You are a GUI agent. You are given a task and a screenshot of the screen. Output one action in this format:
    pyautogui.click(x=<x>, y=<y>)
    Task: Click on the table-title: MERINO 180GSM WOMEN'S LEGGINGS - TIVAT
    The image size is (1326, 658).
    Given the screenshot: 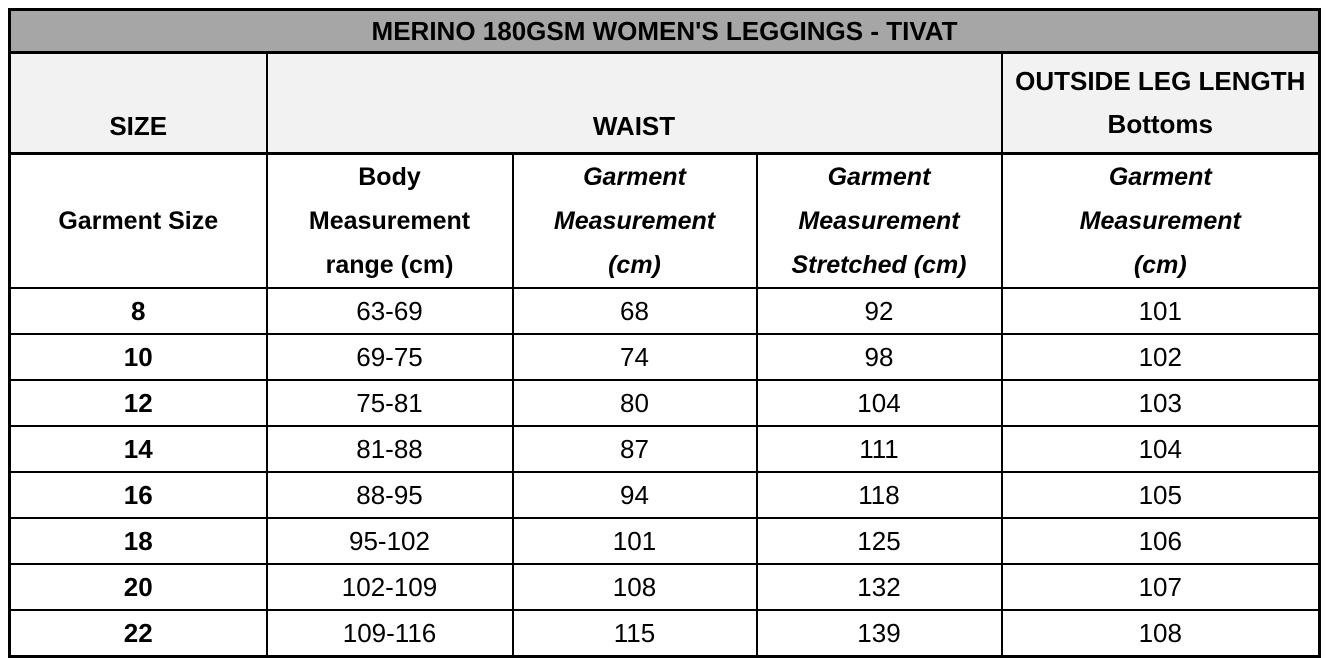 What is the action you would take?
    pyautogui.click(x=664, y=31)
    